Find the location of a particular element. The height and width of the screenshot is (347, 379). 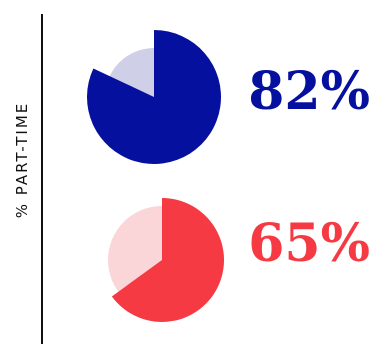

percentage-label-2: 65% is located at coordinates (309, 243).